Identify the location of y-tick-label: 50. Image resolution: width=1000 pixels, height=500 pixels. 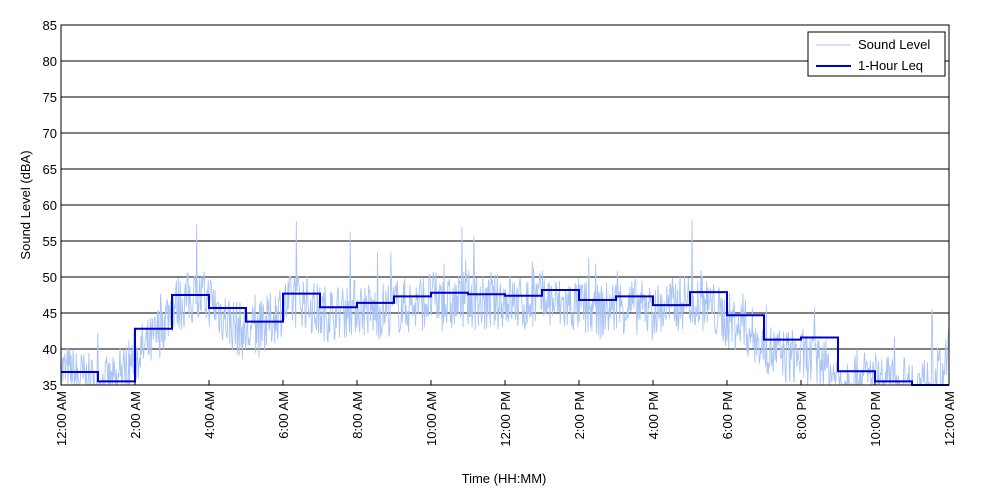
(50, 277).